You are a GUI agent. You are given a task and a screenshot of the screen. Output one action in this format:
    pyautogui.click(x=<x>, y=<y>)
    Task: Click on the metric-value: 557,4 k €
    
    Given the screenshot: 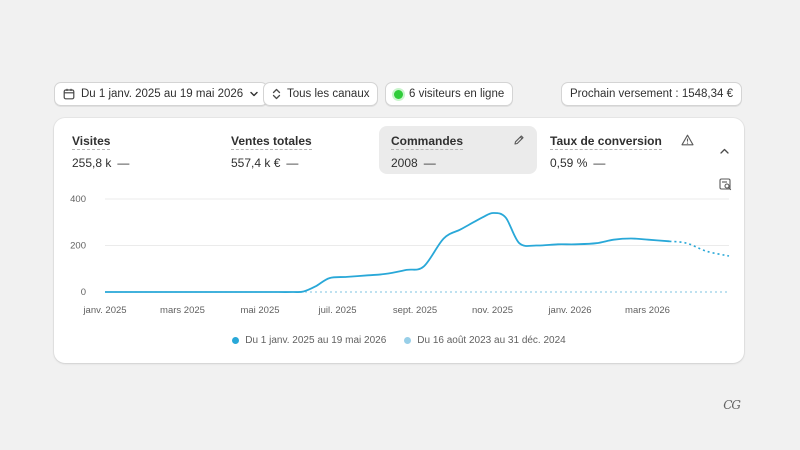 What is the action you would take?
    pyautogui.click(x=256, y=163)
    